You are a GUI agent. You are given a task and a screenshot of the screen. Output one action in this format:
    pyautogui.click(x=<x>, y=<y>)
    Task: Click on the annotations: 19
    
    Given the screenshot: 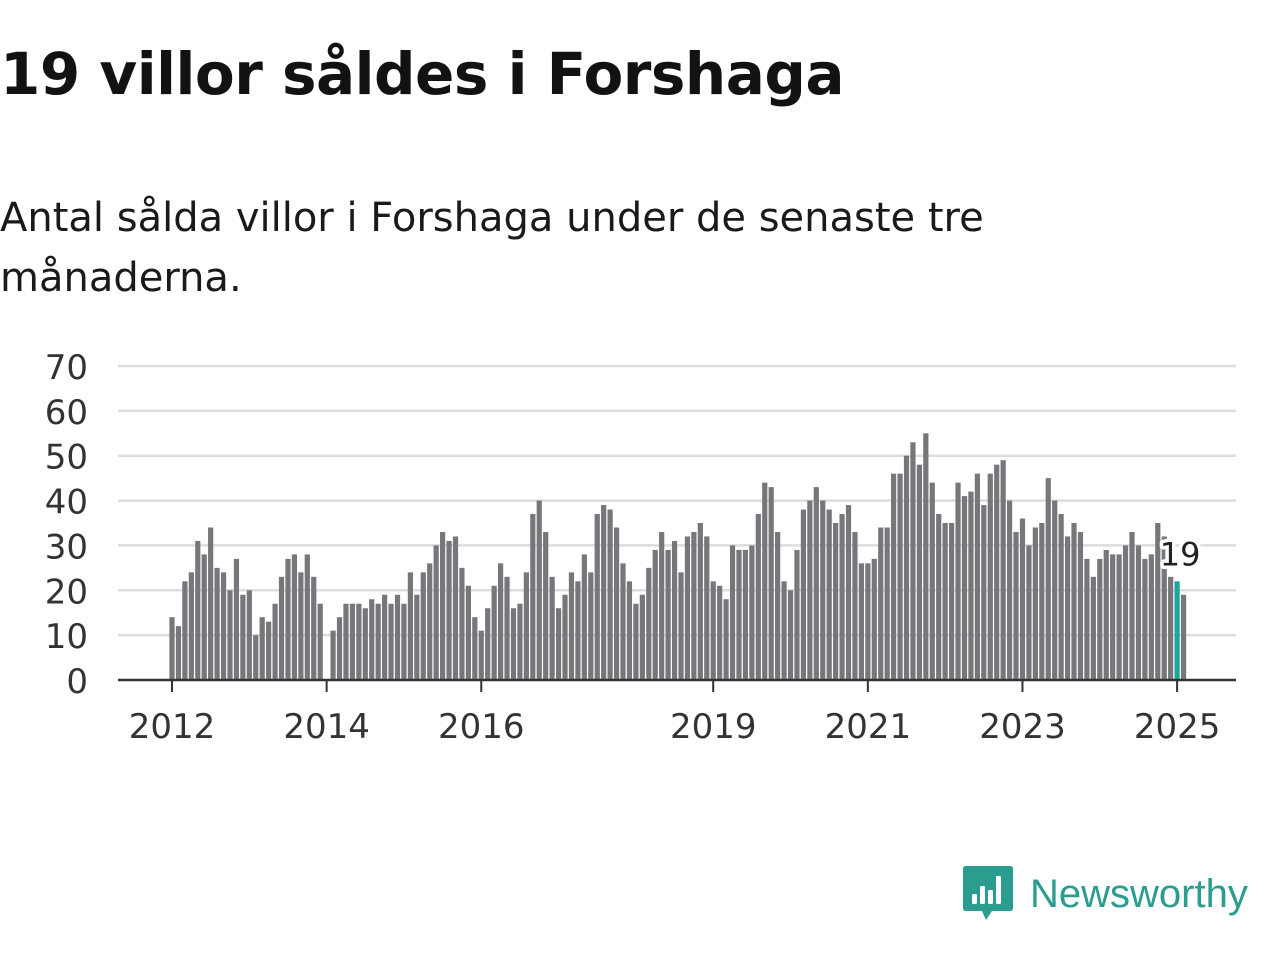 What is the action you would take?
    pyautogui.click(x=1180, y=554)
    